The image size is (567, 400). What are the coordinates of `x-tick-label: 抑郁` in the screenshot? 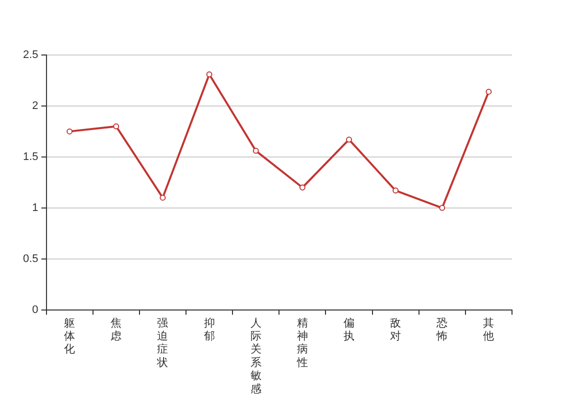 It's located at (209, 329).